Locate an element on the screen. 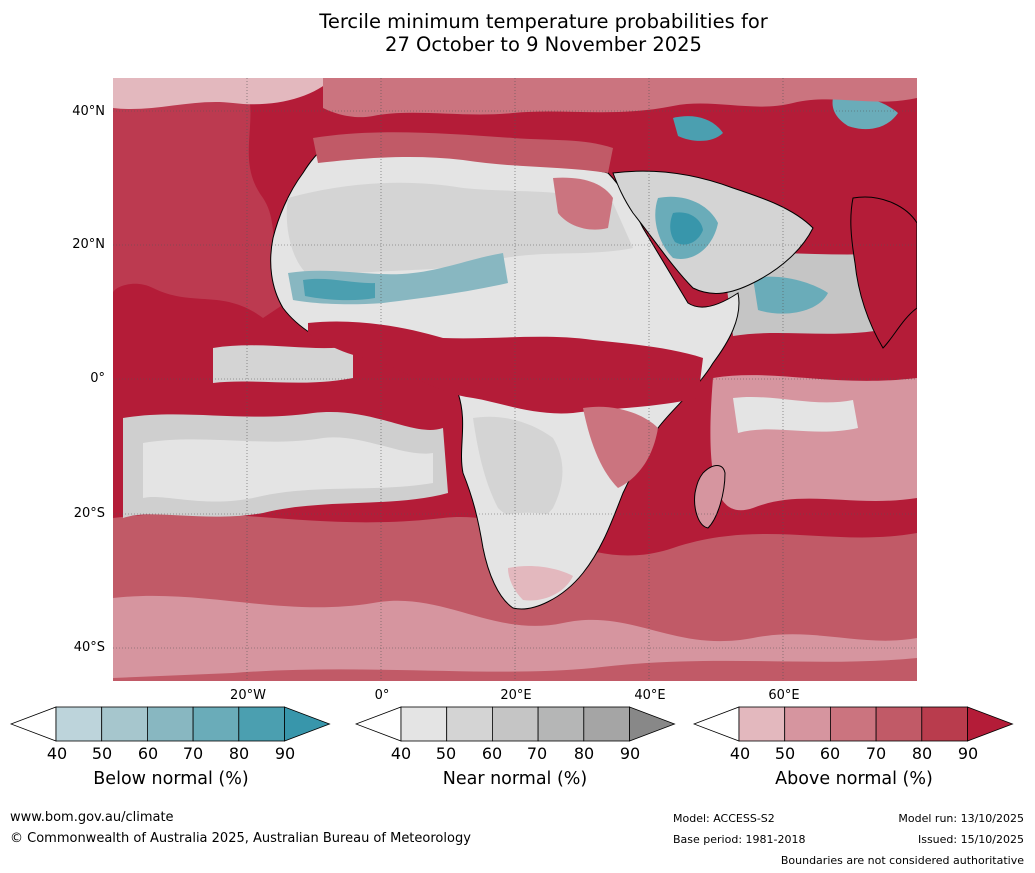 Image resolution: width=1035 pixels, height=873 pixels. egypt-above is located at coordinates (583, 203).